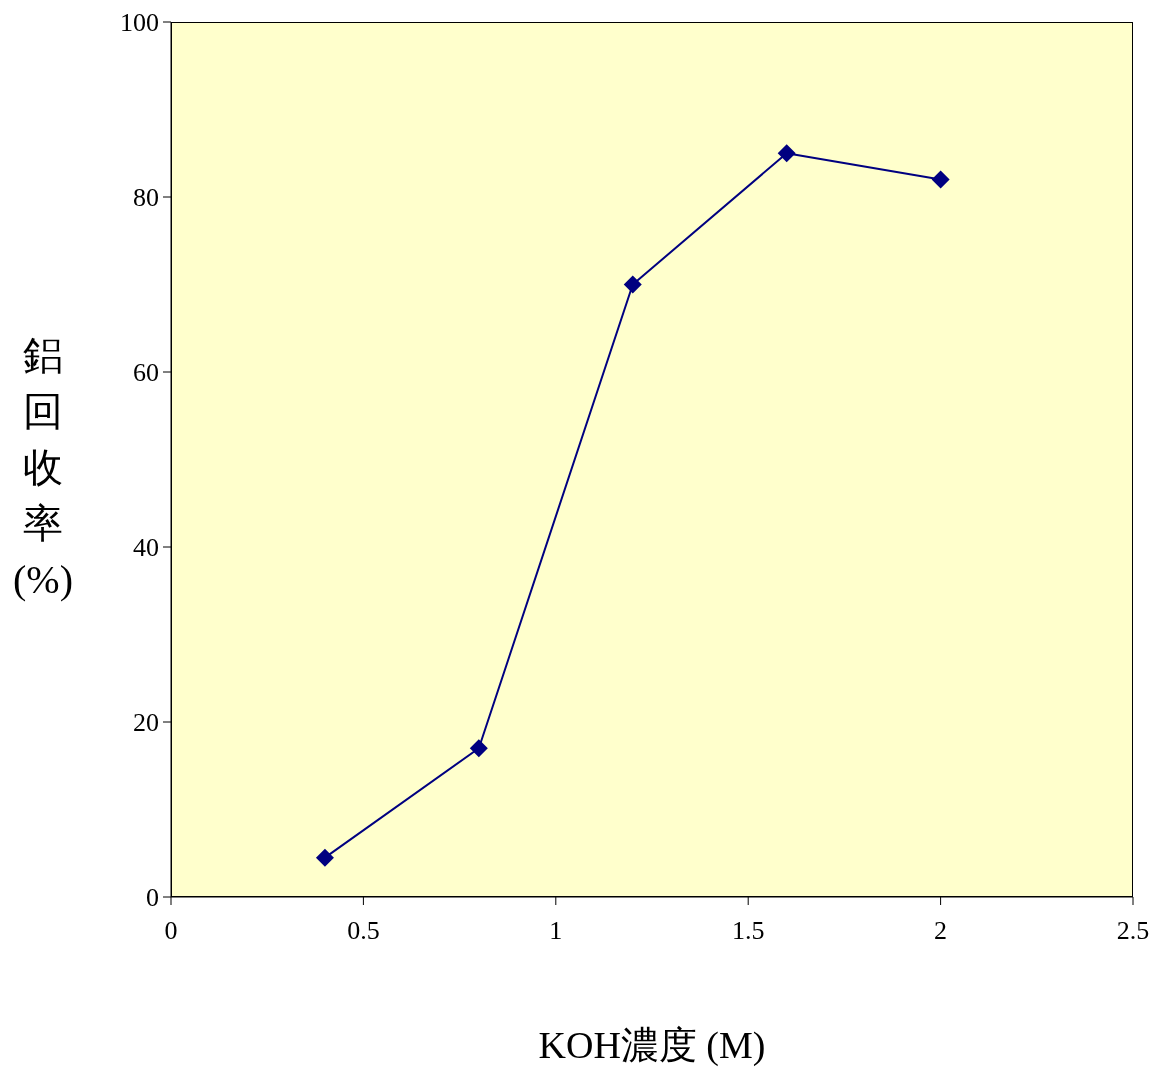 This screenshot has height=1073, width=1157. What do you see at coordinates (941, 931) in the screenshot?
I see `x-tick-label: 2` at bounding box center [941, 931].